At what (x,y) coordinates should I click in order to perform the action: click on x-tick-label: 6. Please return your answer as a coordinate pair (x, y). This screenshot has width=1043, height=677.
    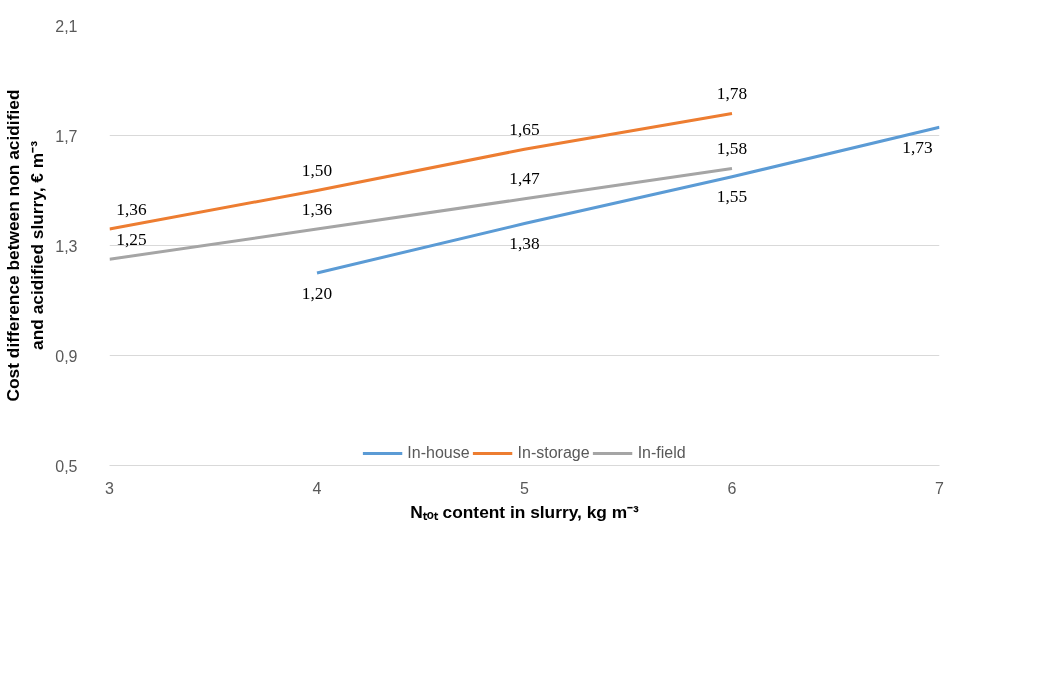
    Looking at the image, I should click on (732, 488).